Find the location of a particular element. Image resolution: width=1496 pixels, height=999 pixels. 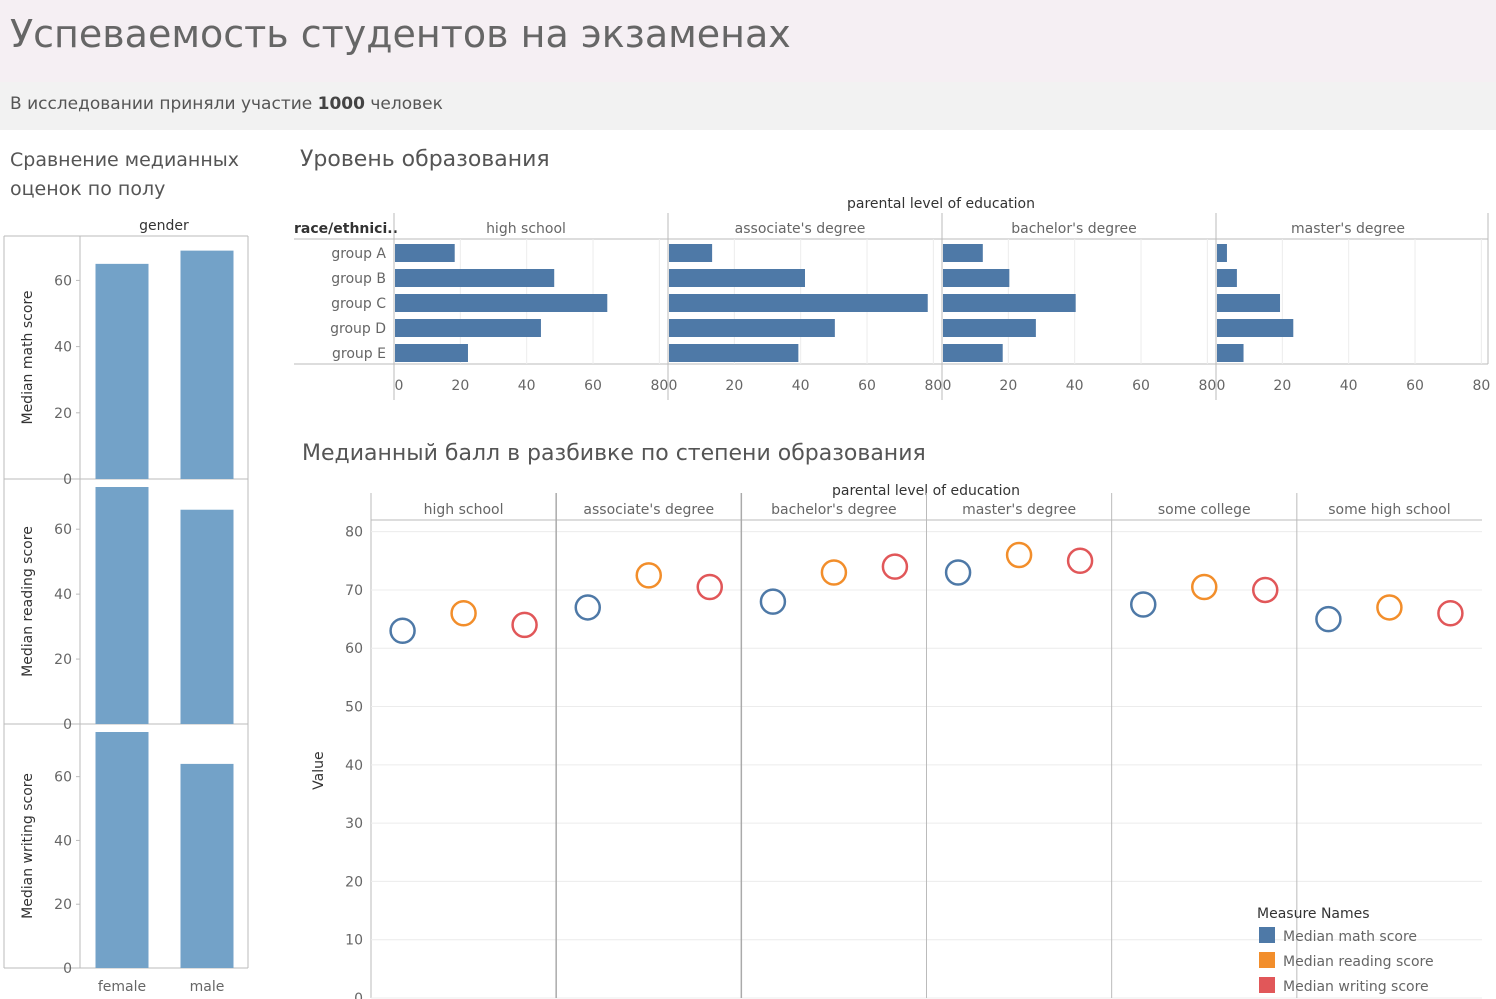

median-y-tick-label: 30 is located at coordinates (354, 824).